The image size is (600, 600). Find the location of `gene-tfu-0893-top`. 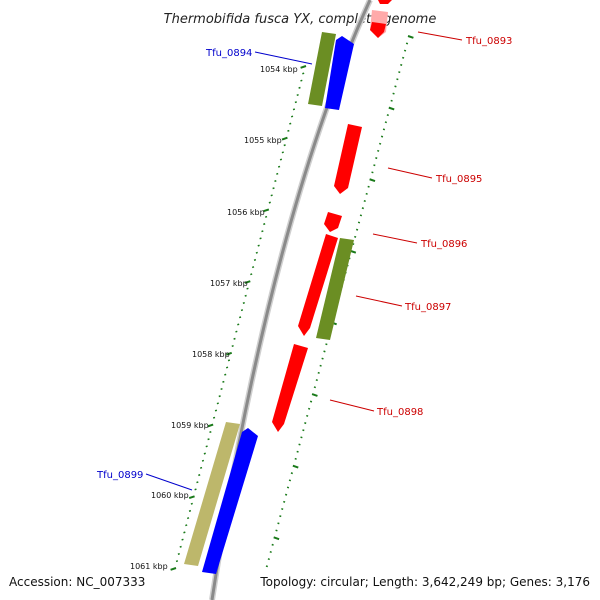

gene-tfu-0893-top is located at coordinates (385, 2).